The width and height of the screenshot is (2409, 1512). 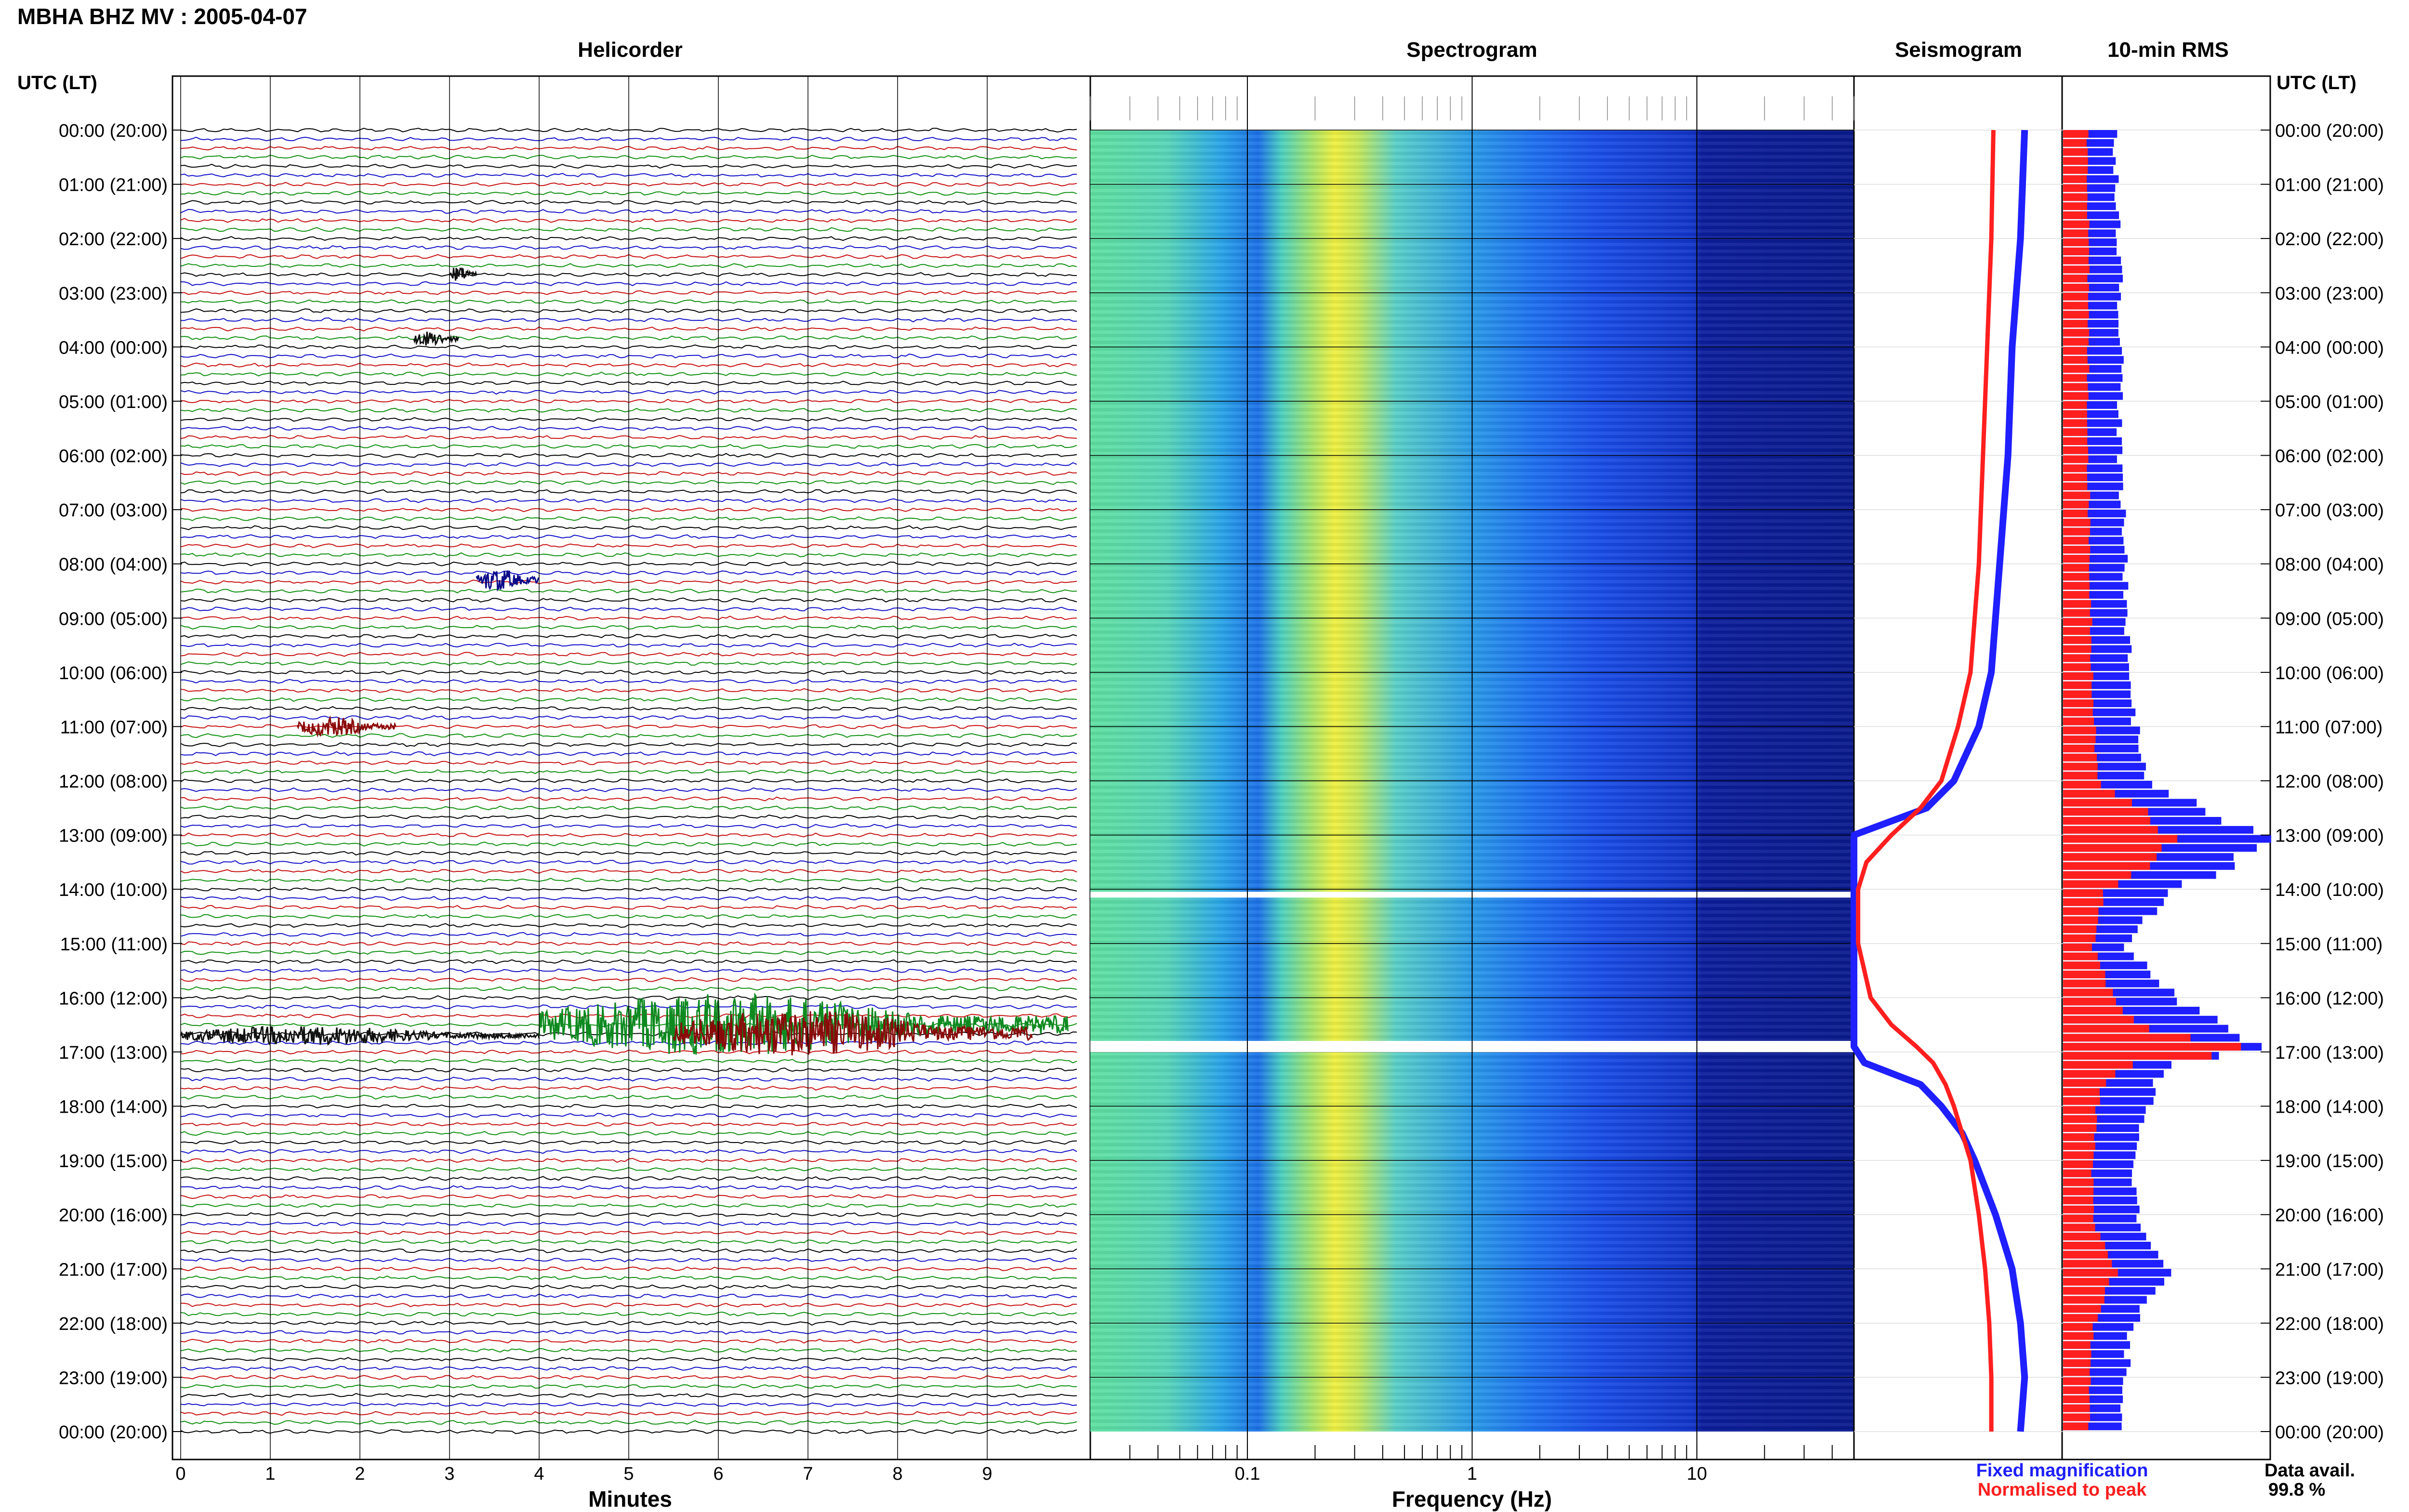 I want to click on time-tick-label-left: 04:00 (00:00), so click(x=113, y=348).